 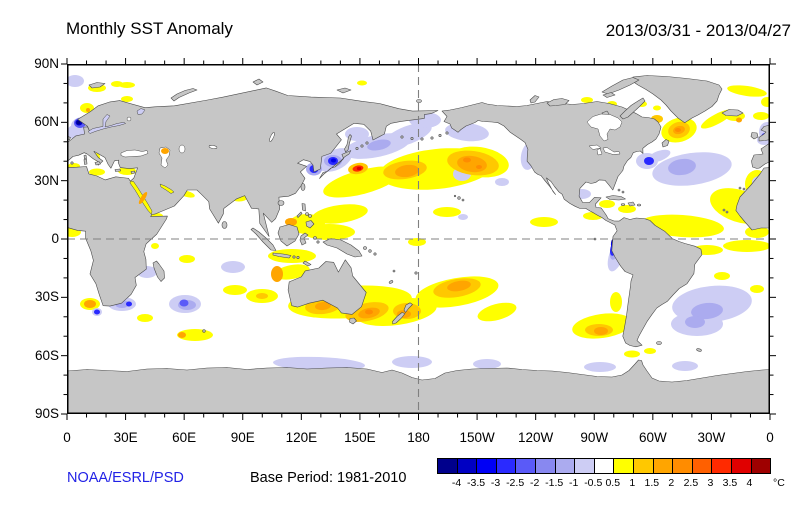 What do you see at coordinates (288, 235) in the screenshot?
I see `island-borneo` at bounding box center [288, 235].